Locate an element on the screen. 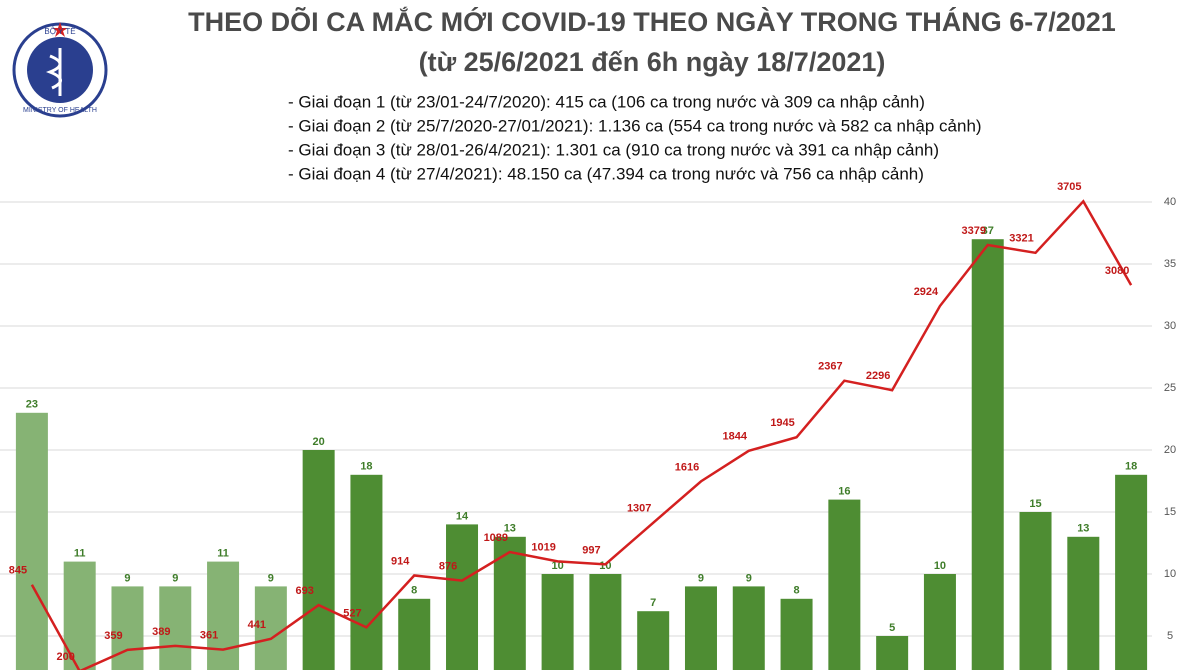 The height and width of the screenshot is (670, 1191). line-label: 1019 is located at coordinates (543, 547).